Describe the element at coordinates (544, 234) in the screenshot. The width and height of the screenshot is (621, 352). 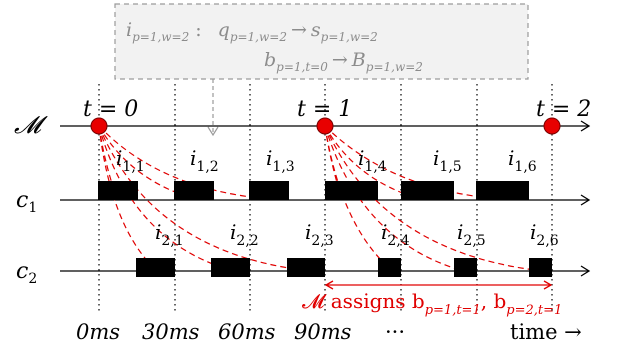
I see `item-label-c2-6: i2,6` at that location.